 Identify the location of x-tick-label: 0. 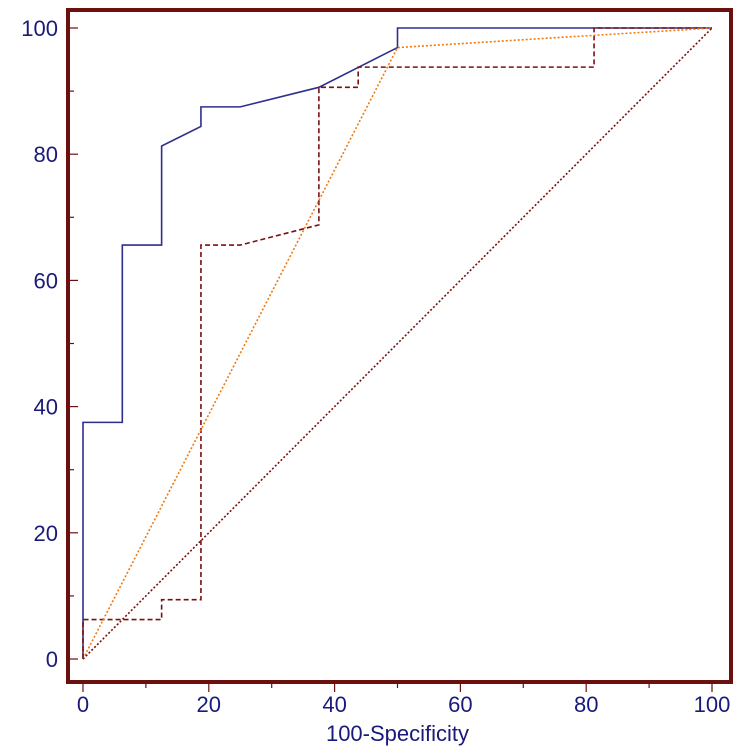
(83, 704).